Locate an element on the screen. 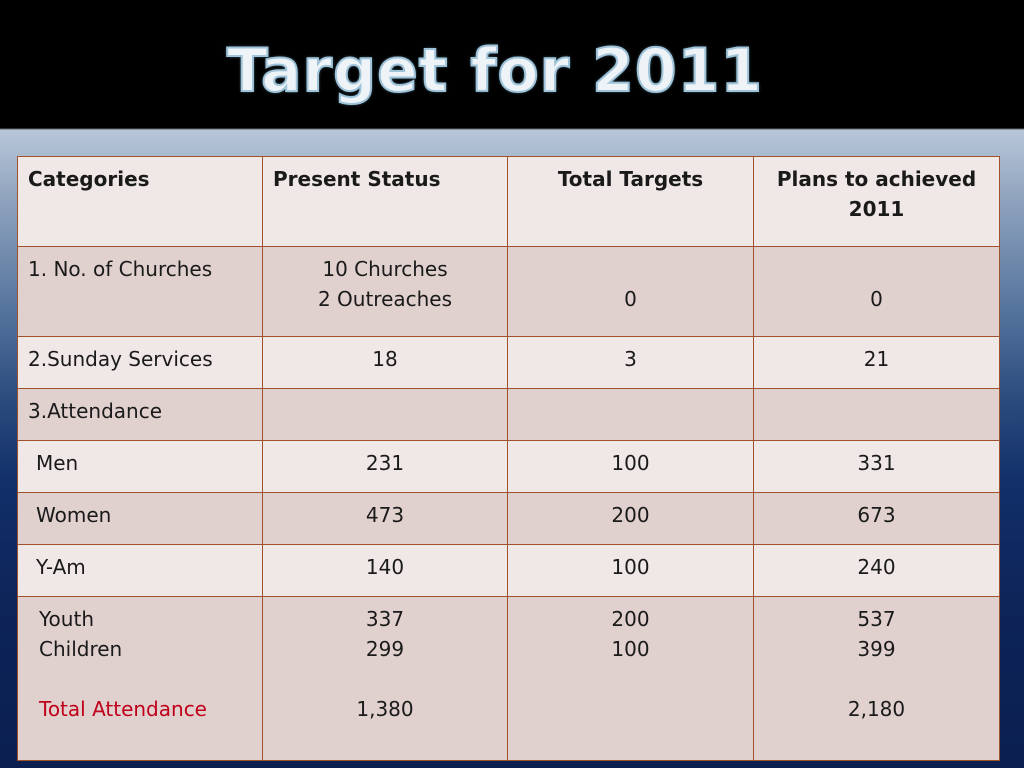 Image resolution: width=1024 pixels, height=768 pixels. cell-category: Youth Children Total Attendance is located at coordinates (140, 678).